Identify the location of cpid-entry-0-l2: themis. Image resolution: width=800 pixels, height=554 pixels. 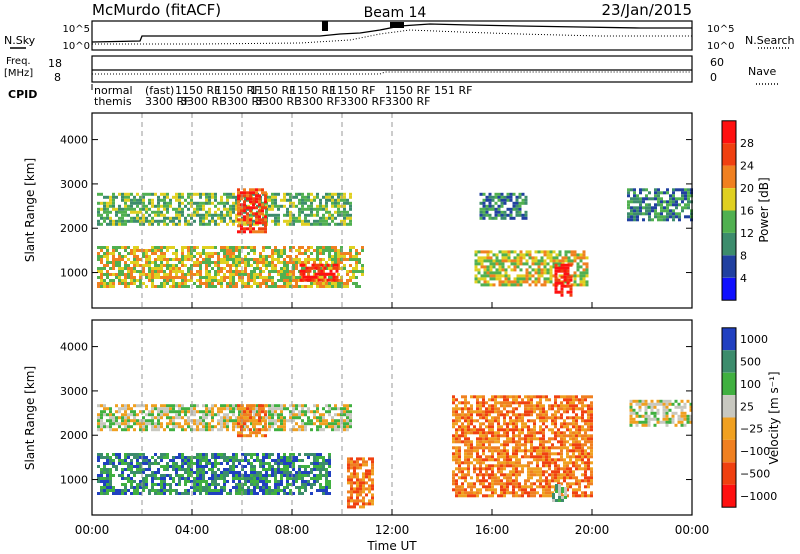
(113, 101).